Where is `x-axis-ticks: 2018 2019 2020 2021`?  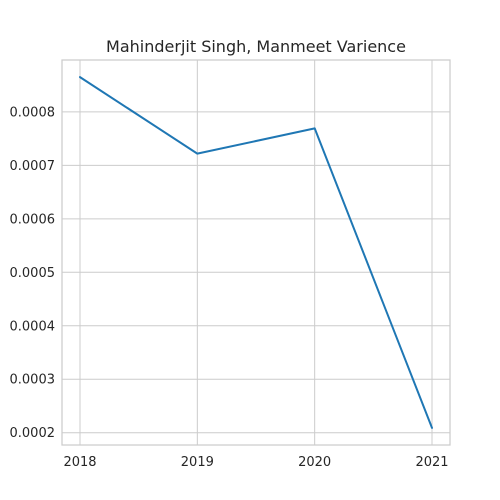
x-axis-ticks: 2018 2019 2020 2021 is located at coordinates (255, 462).